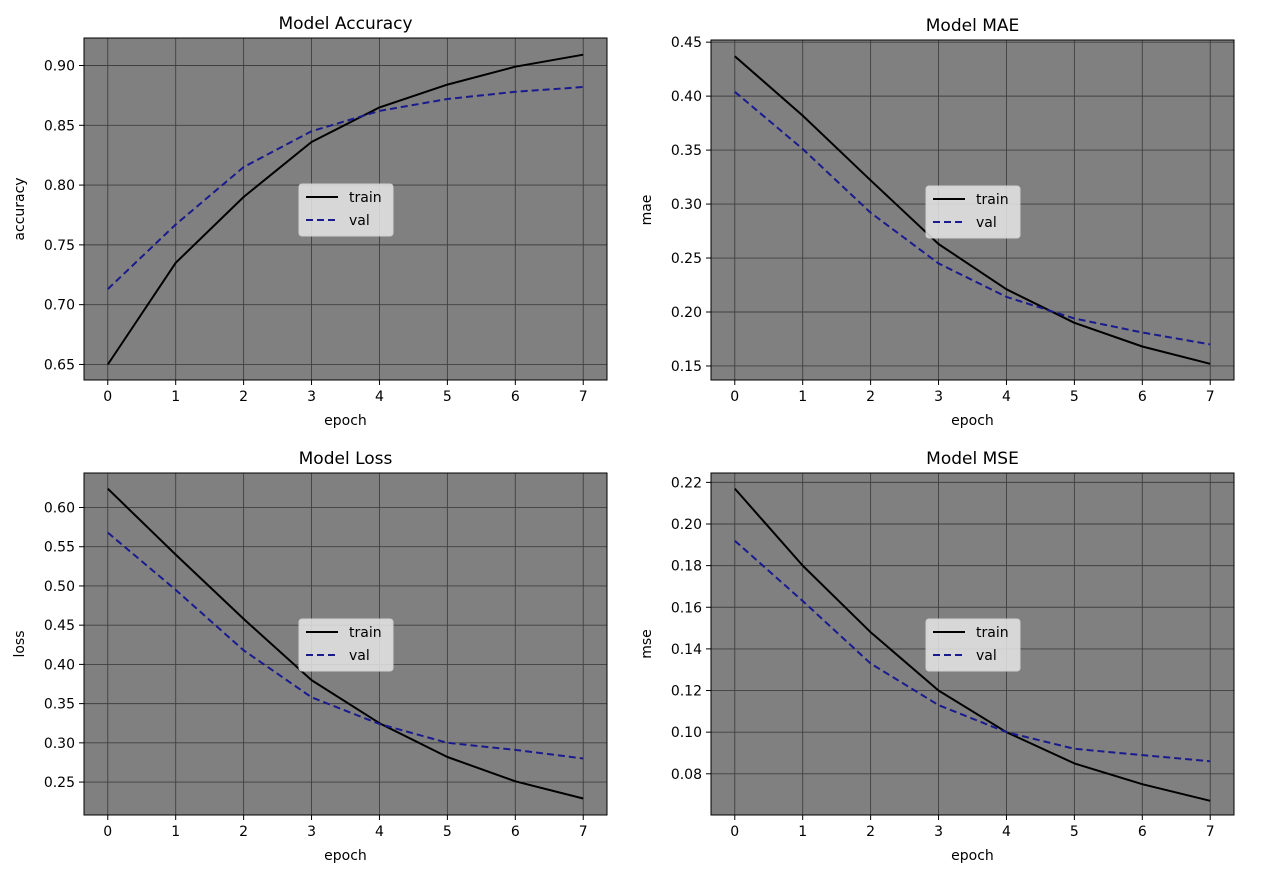 The width and height of the screenshot is (1264, 875). Describe the element at coordinates (59, 186) in the screenshot. I see `y-tick-label: 0.80` at that location.